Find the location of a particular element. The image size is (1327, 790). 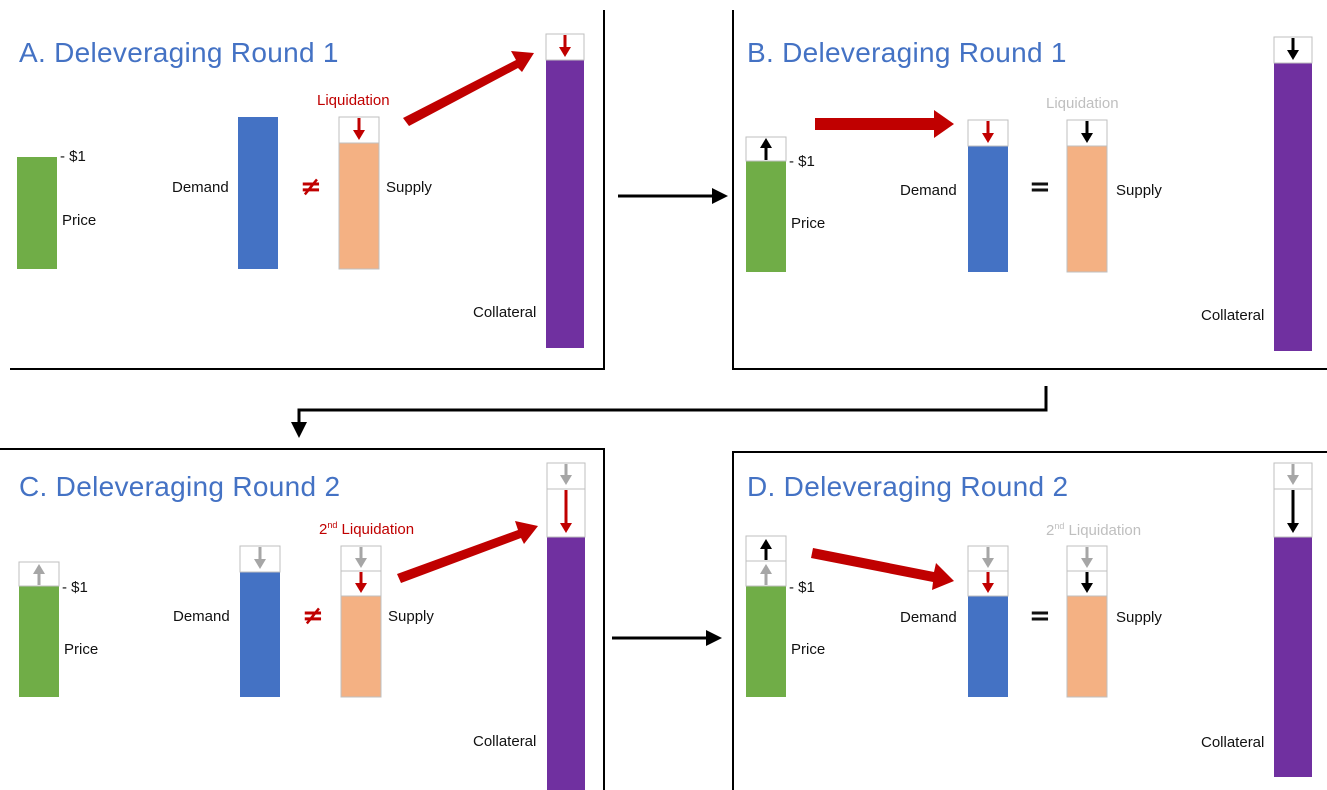

flow-arrow-c-to-d is located at coordinates (667, 638).